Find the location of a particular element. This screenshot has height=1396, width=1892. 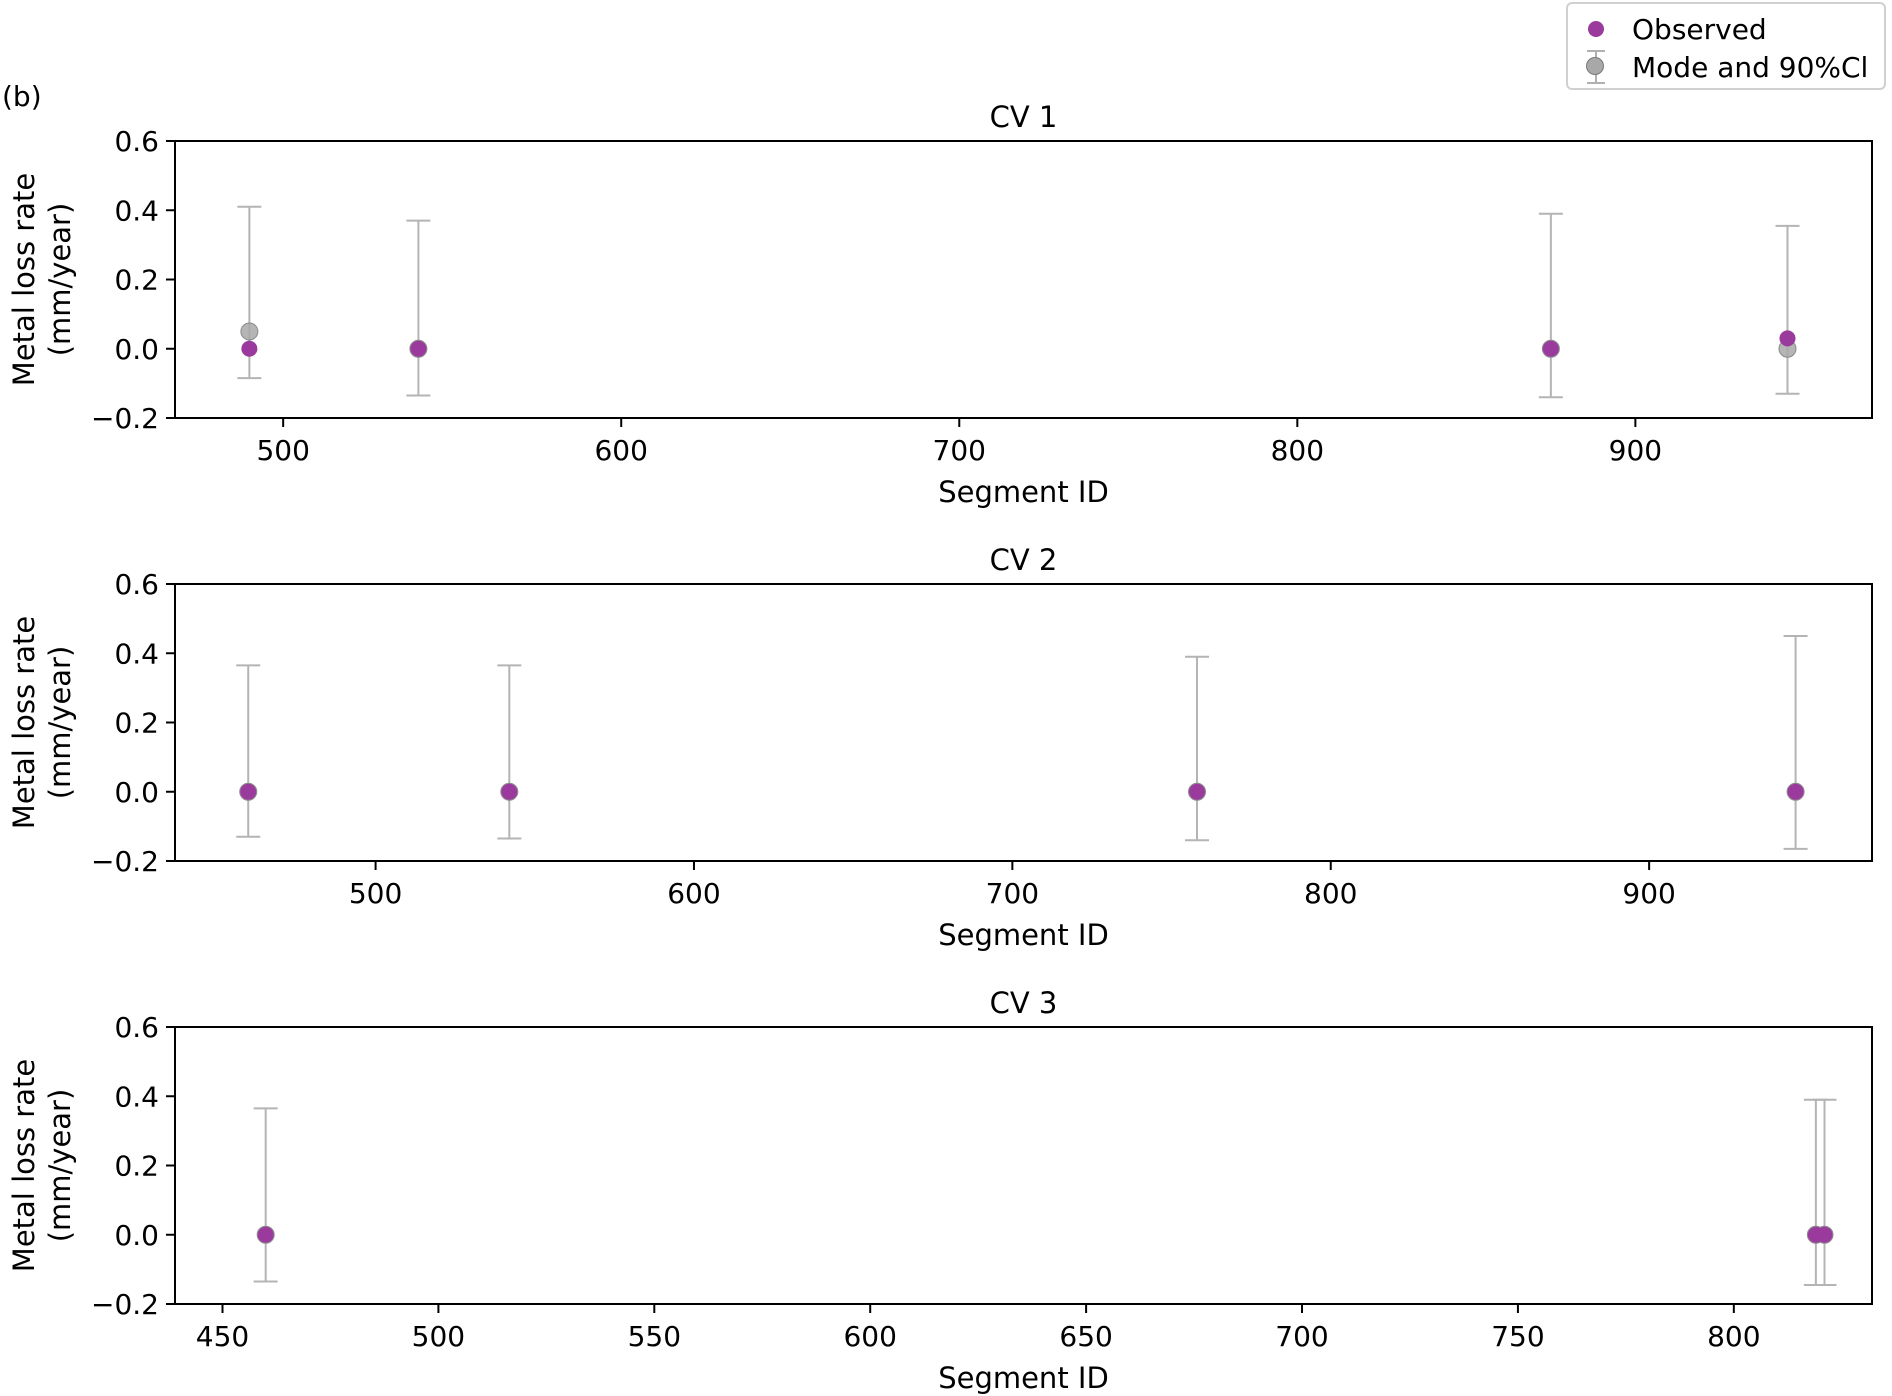

chart-title: CV 2 is located at coordinates (1024, 560).